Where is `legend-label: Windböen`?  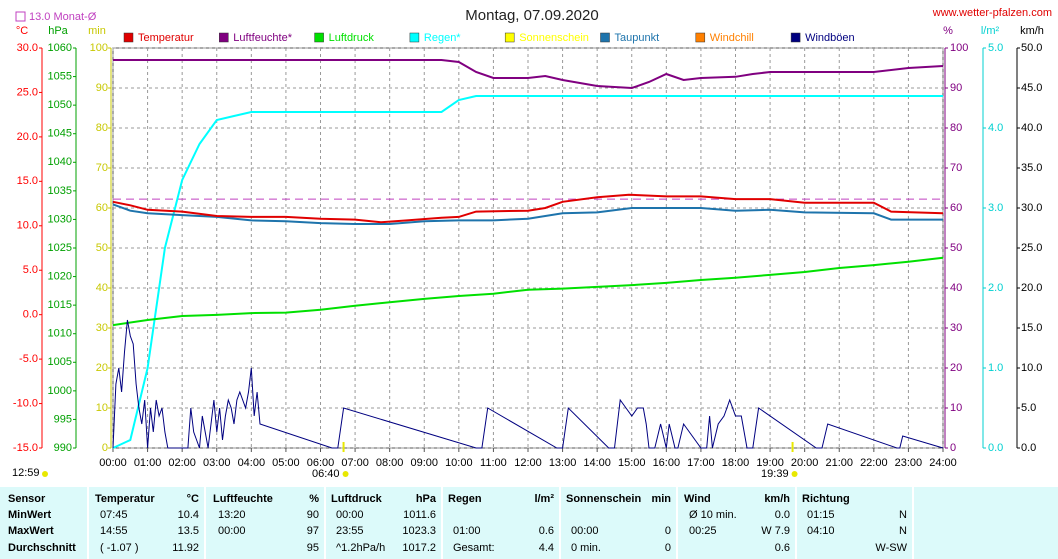
legend-label: Windböen is located at coordinates (830, 38).